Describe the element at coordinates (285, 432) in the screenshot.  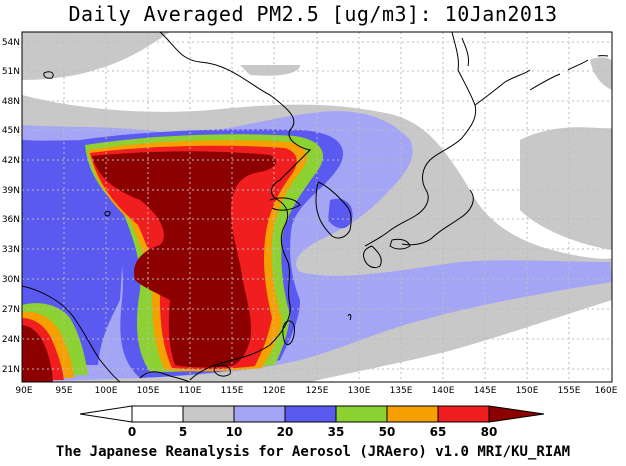
I see `colorbar-tick: 20` at that location.